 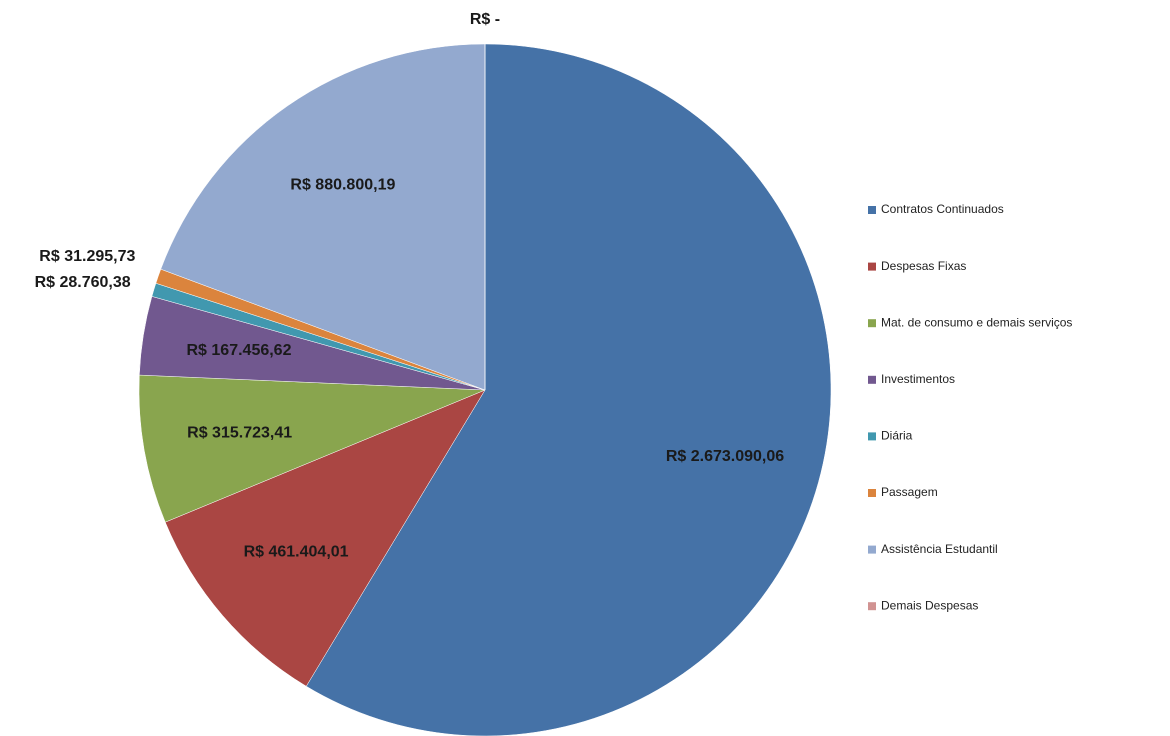 I want to click on legend-label: Contratos Continuados, so click(x=942, y=209).